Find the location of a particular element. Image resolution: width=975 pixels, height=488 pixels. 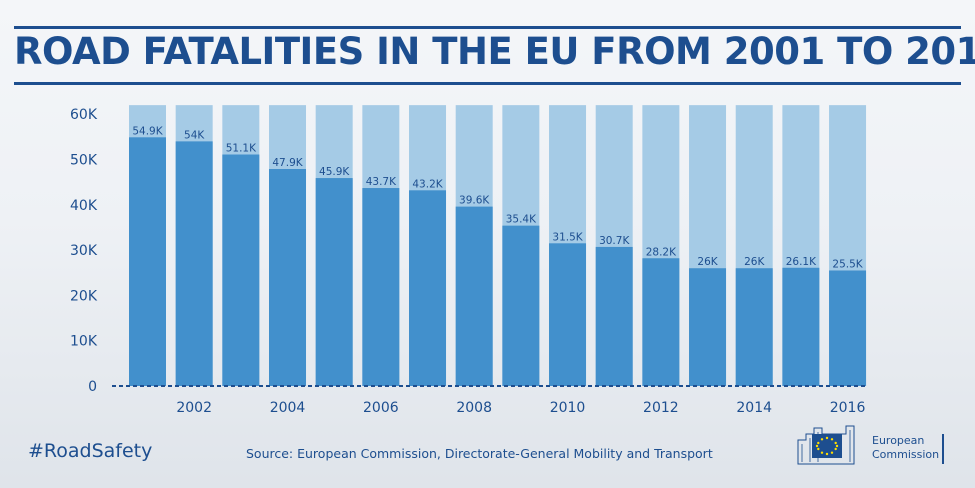

y-tick-label-0: 0 is located at coordinates (92, 387).